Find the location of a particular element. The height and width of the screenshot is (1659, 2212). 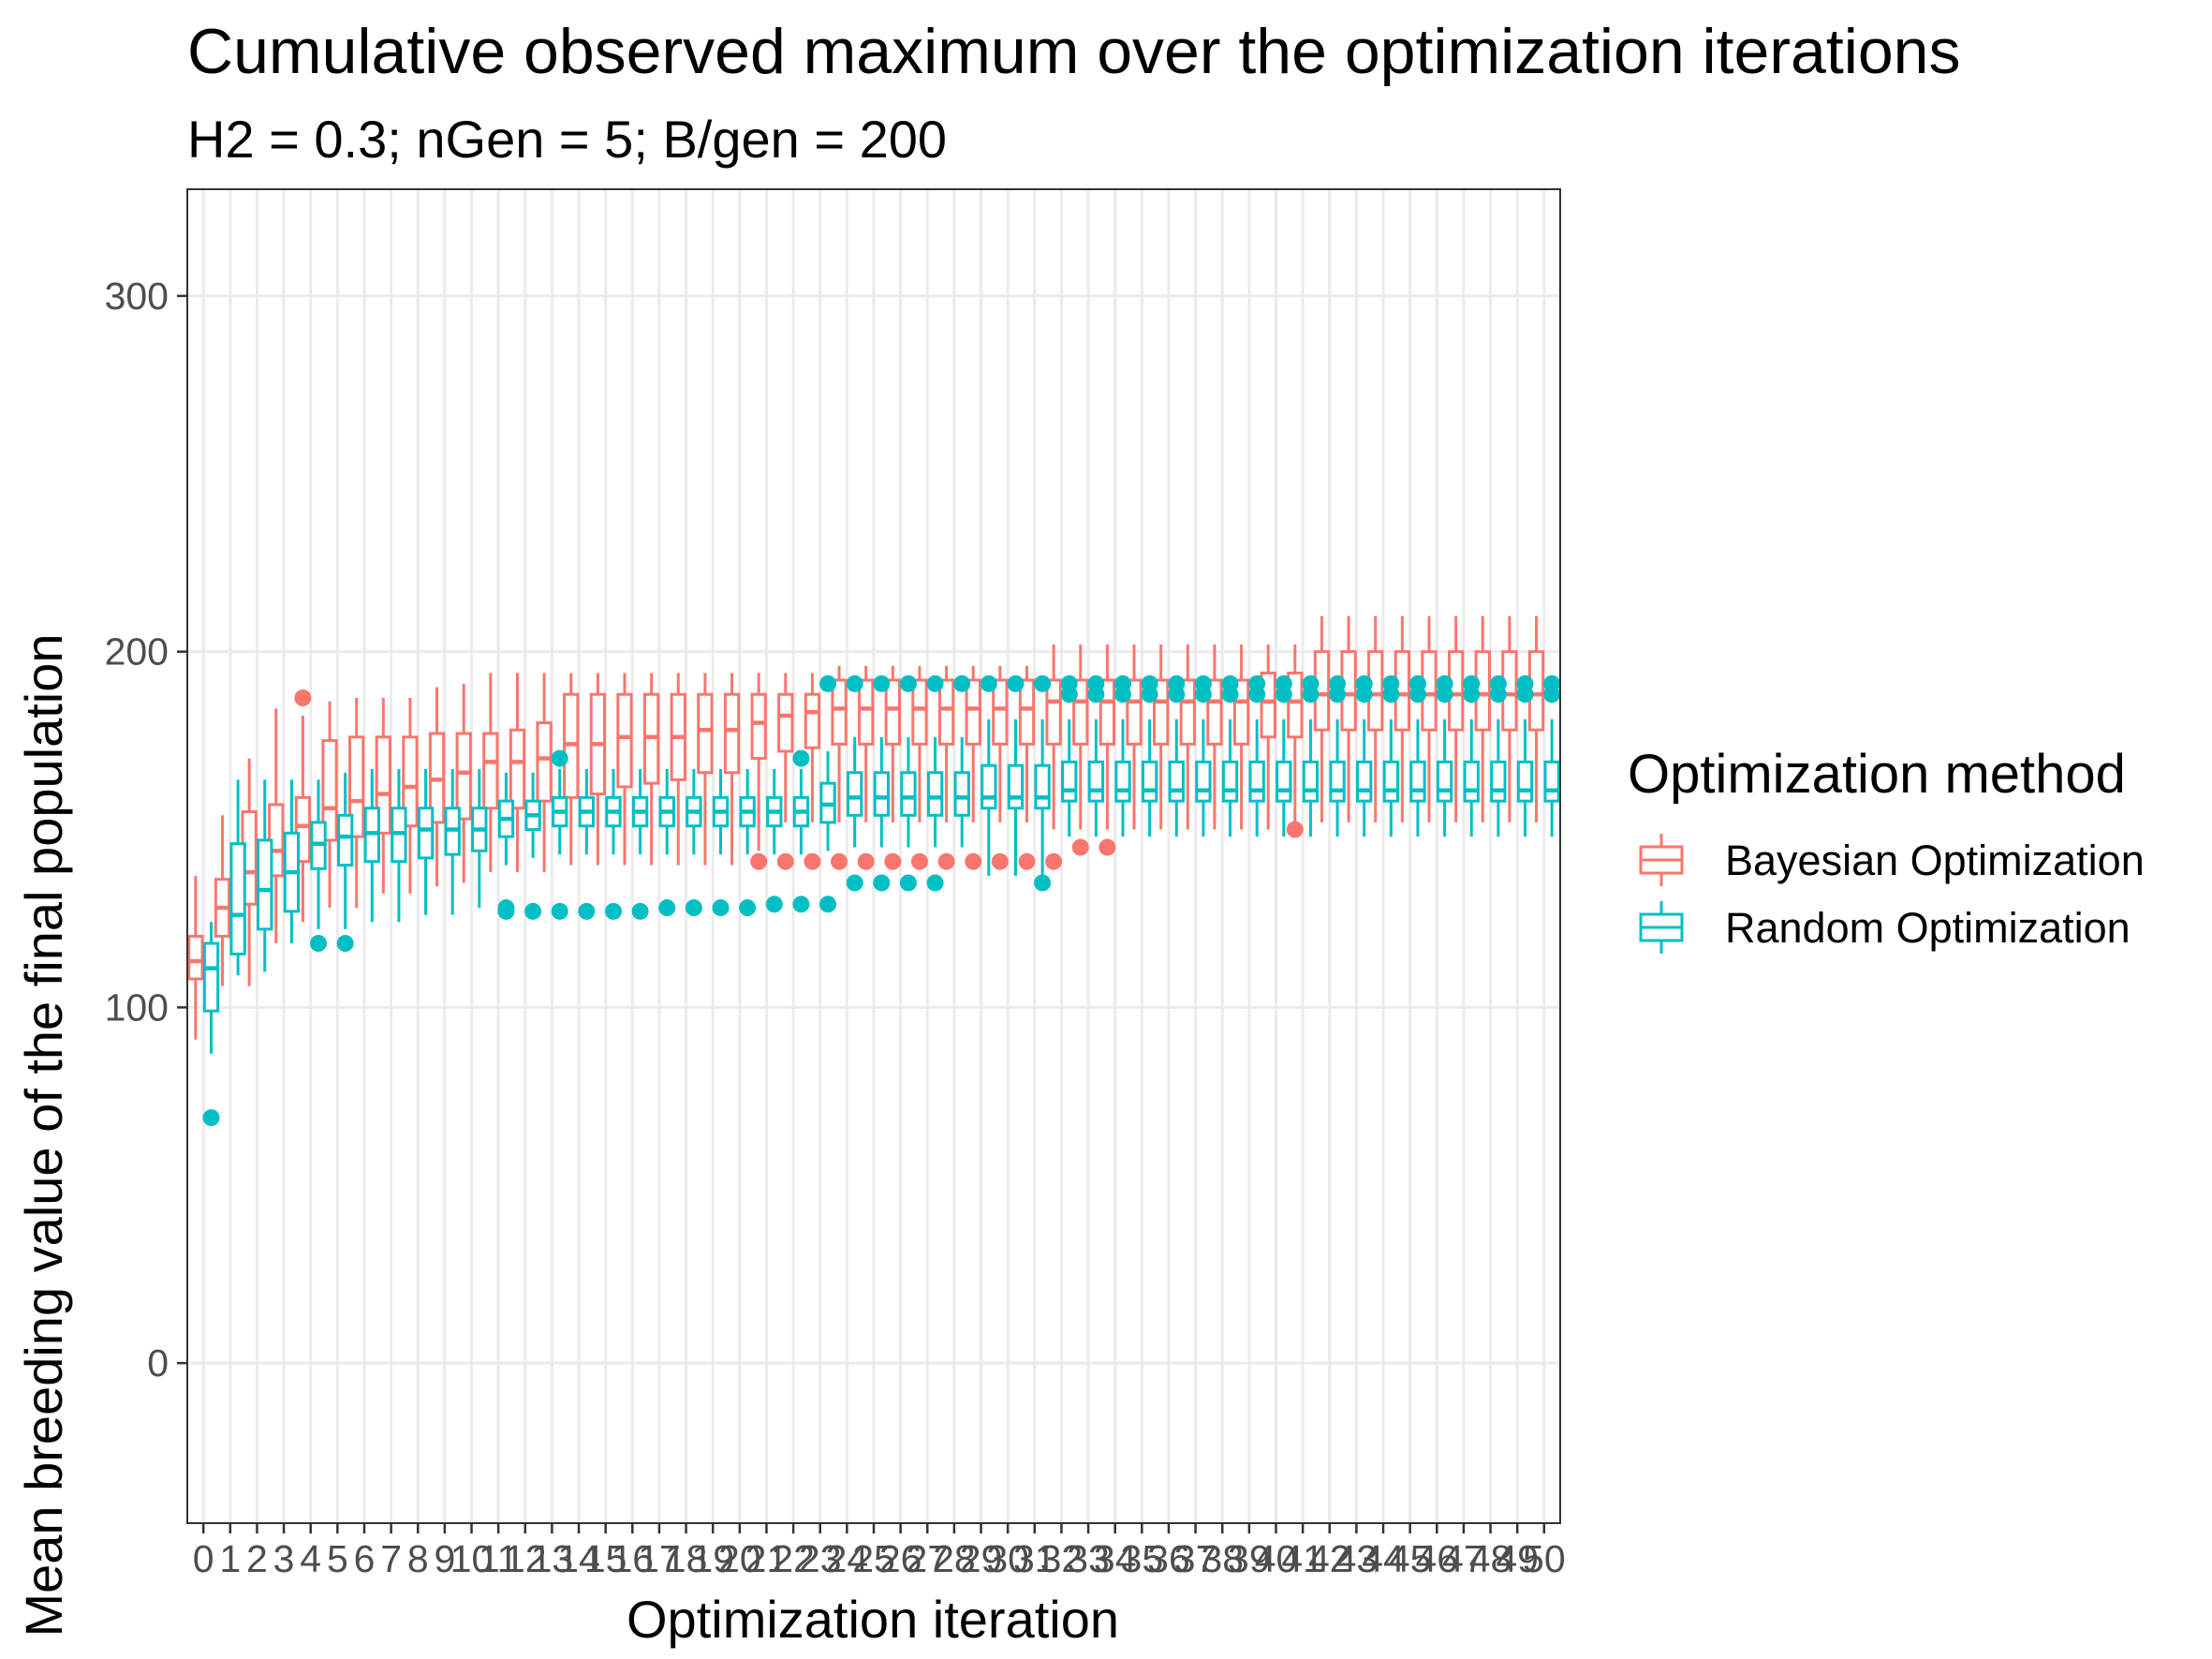

x-tick-label: 46 is located at coordinates (1436, 1558).